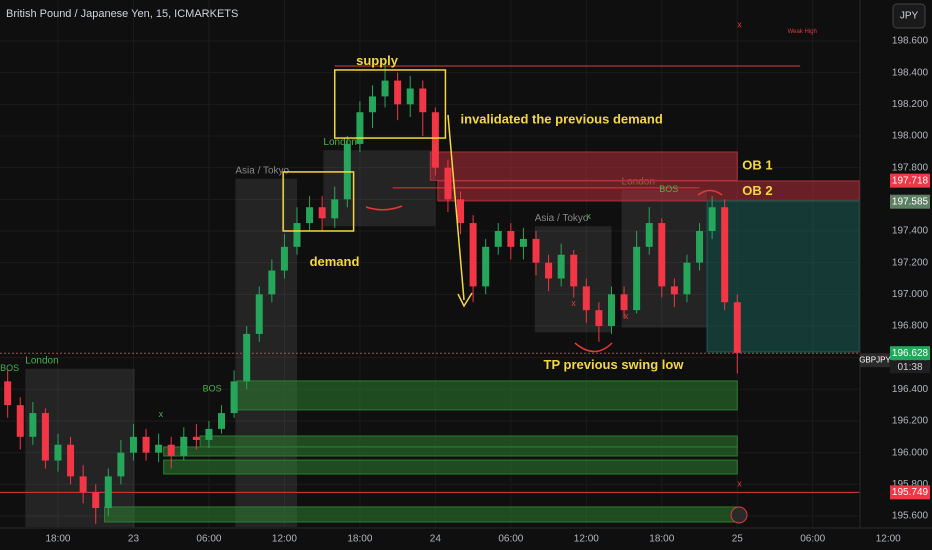 Image resolution: width=932 pixels, height=550 pixels. I want to click on annotation: Weak High, so click(802, 32).